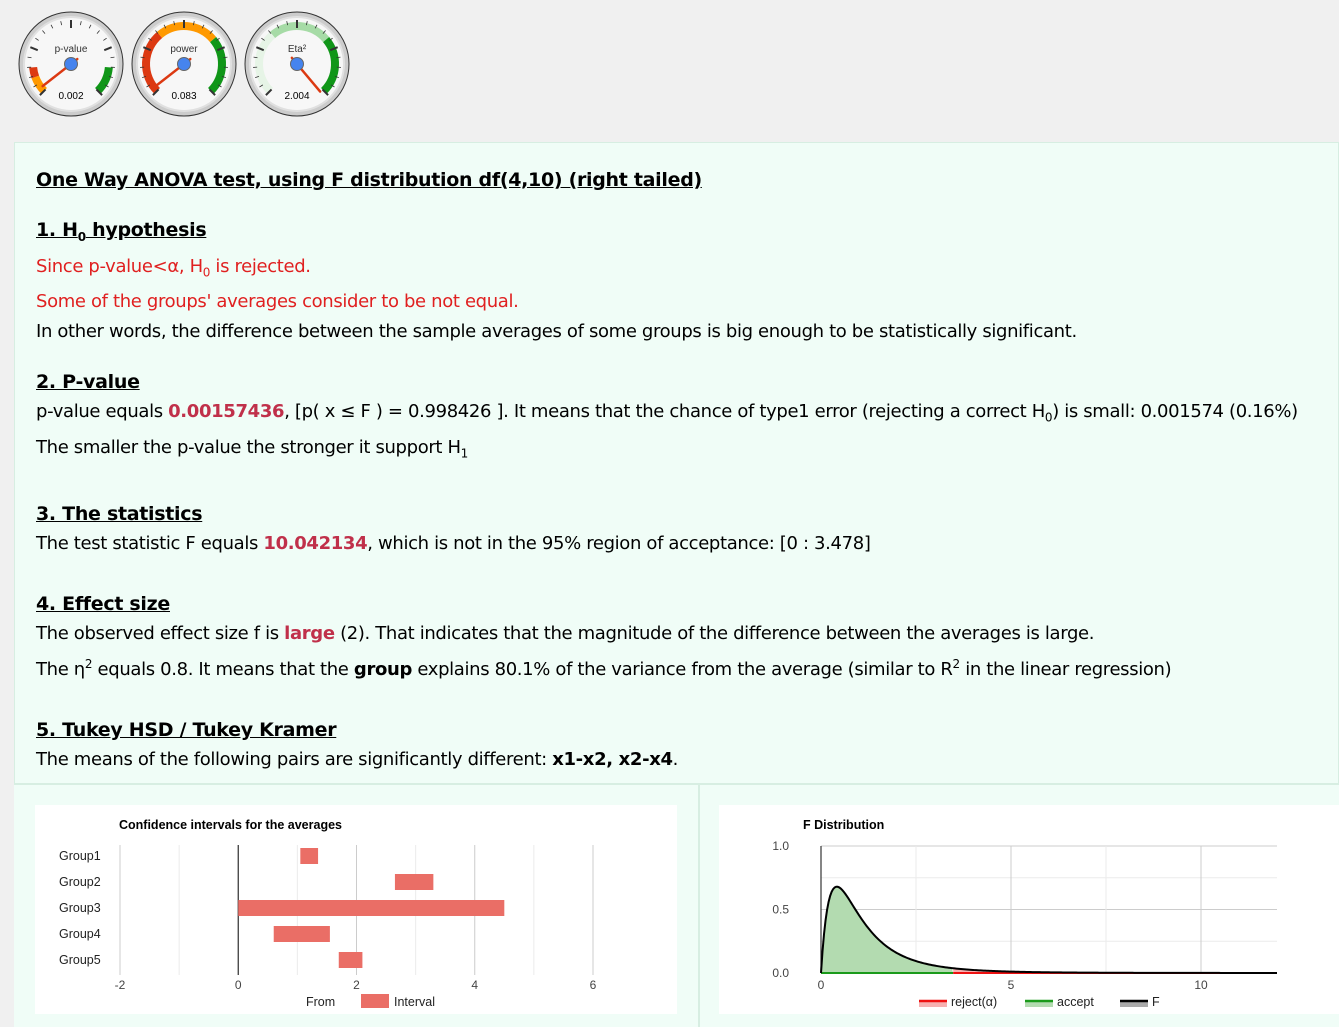  Describe the element at coordinates (173, 267) in the screenshot. I see `hypothesis-result: Since p-value<α, H0 is rejected.` at that location.